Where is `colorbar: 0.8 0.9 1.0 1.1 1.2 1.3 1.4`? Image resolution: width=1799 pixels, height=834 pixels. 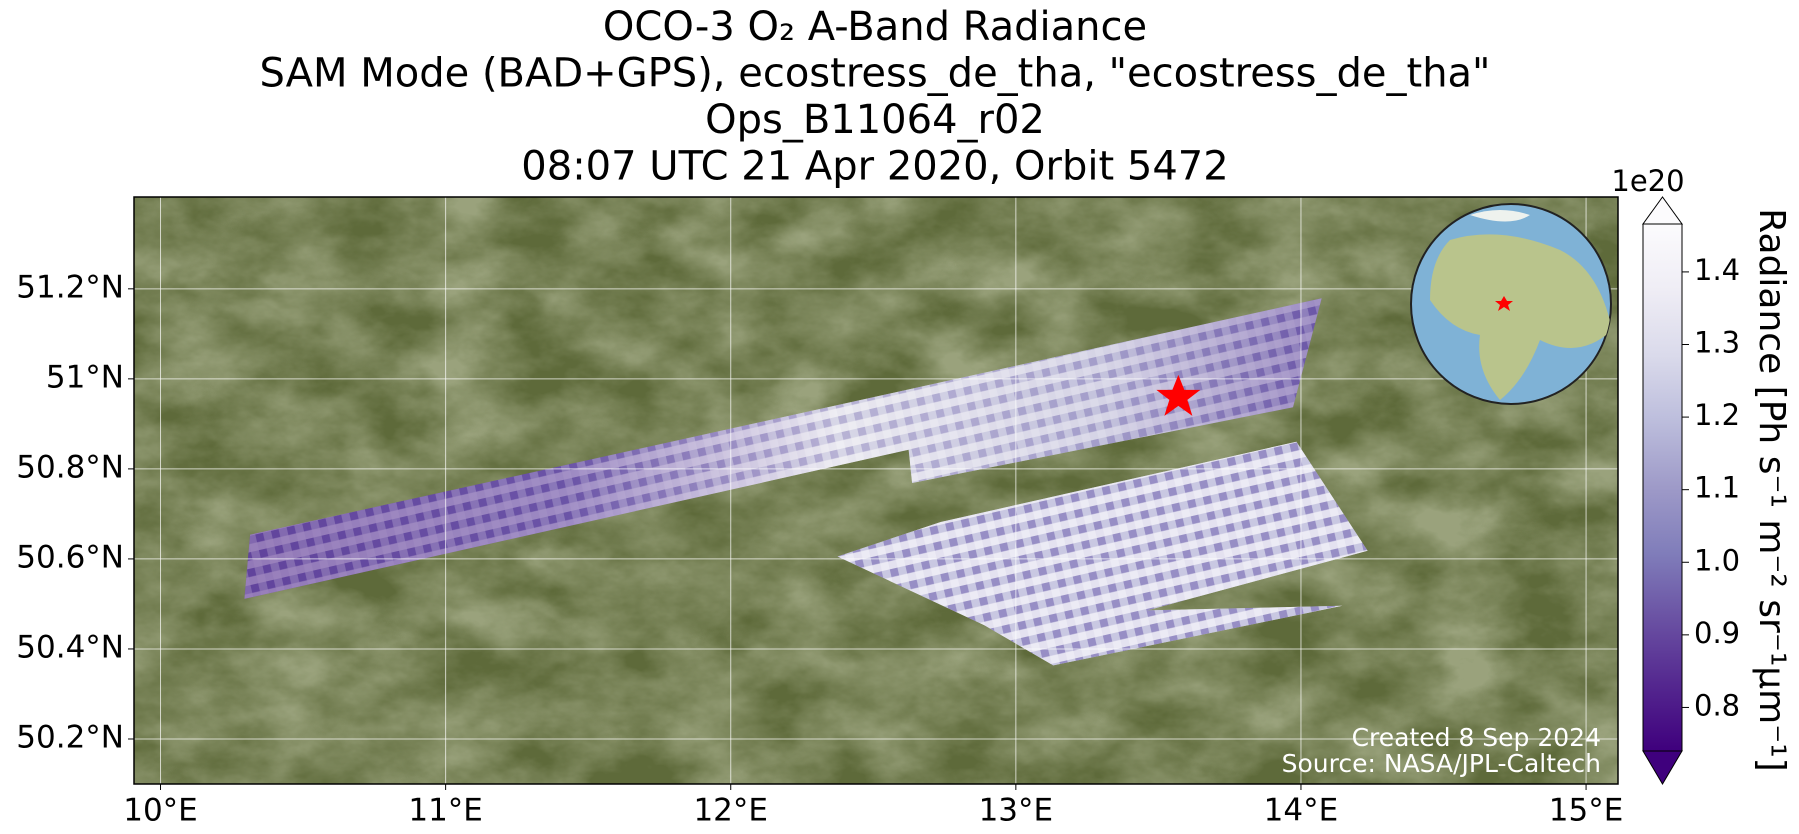 colorbar: 0.8 0.9 1.0 1.1 1.2 1.3 1.4 is located at coordinates (1691, 490).